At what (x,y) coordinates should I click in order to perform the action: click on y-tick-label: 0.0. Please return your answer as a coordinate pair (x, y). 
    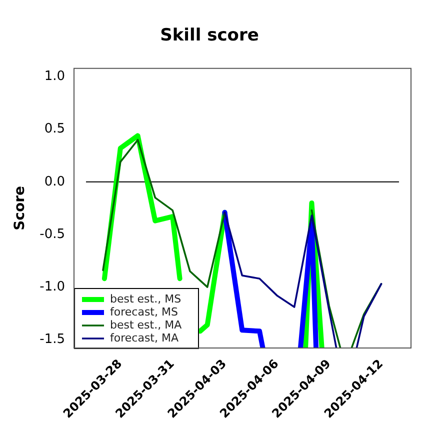
    Looking at the image, I should click on (54, 182).